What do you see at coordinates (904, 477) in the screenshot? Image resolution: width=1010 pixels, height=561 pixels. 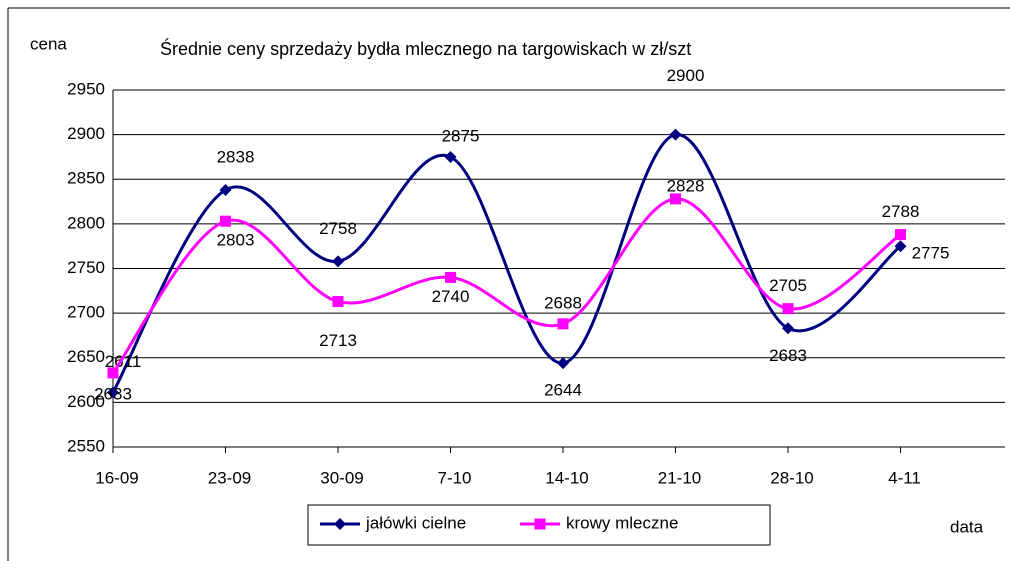 I see `x-tick-label: 4-11` at bounding box center [904, 477].